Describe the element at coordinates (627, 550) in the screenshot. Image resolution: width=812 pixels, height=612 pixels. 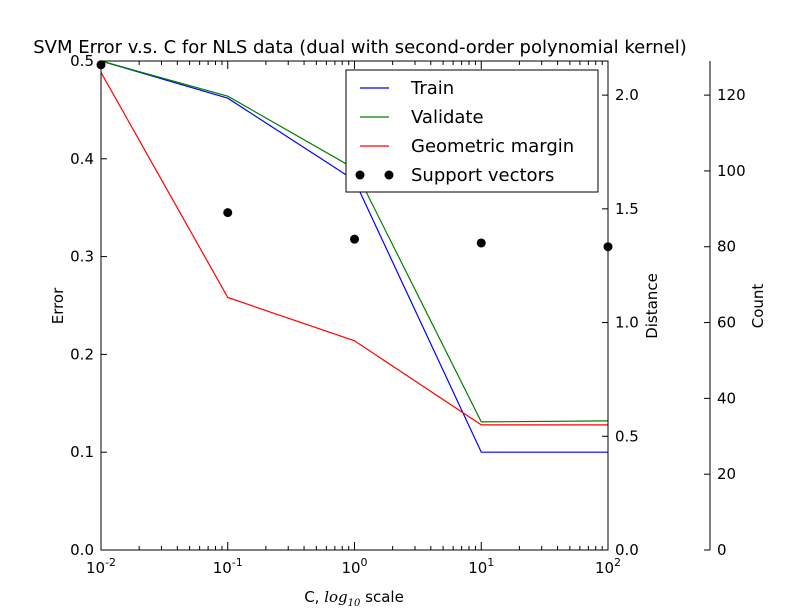
I see `distance-tick-label: 0.0` at that location.